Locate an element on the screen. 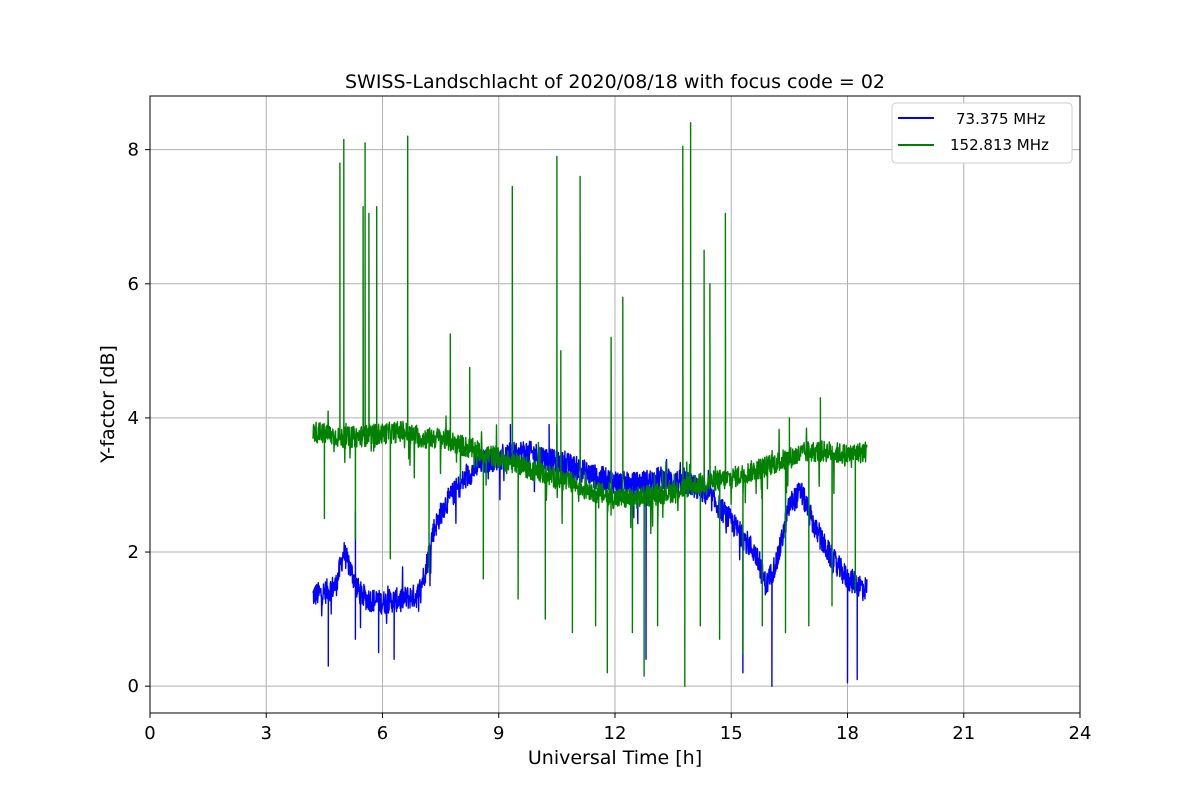 The width and height of the screenshot is (1200, 800). x-tick-label: 3 is located at coordinates (266, 733).